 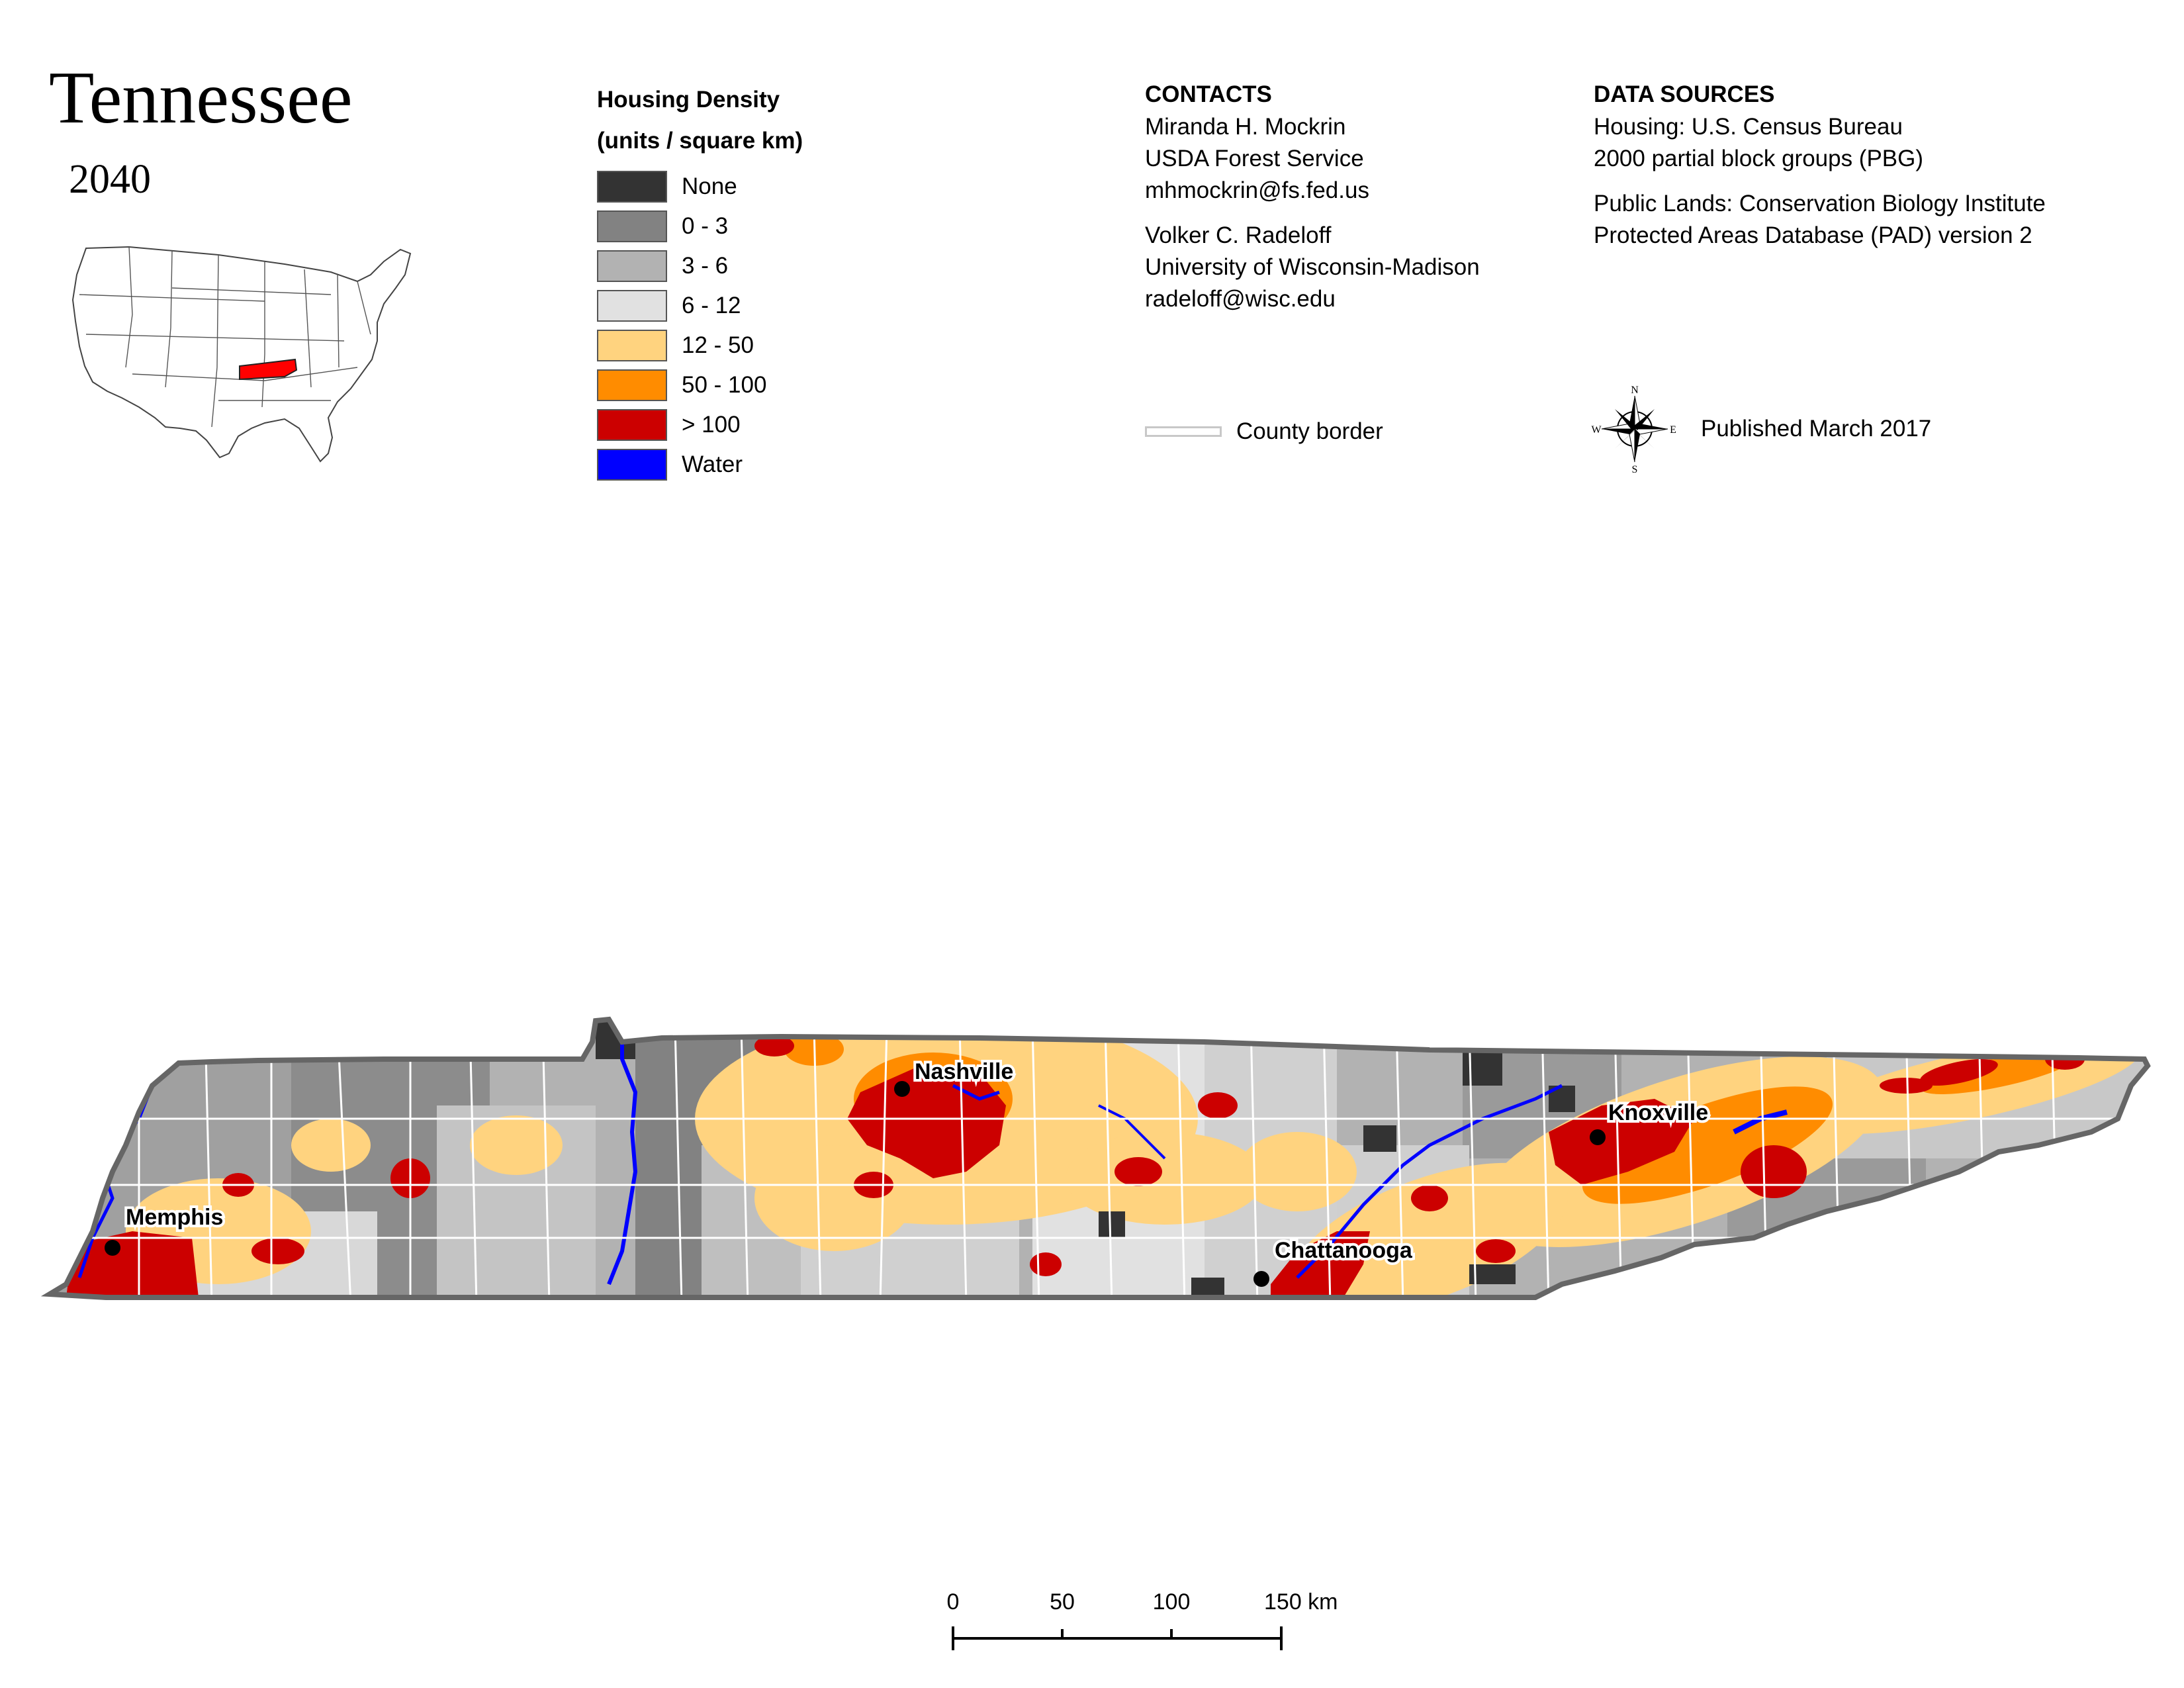 I want to click on us-inset-map, so click(x=241, y=354).